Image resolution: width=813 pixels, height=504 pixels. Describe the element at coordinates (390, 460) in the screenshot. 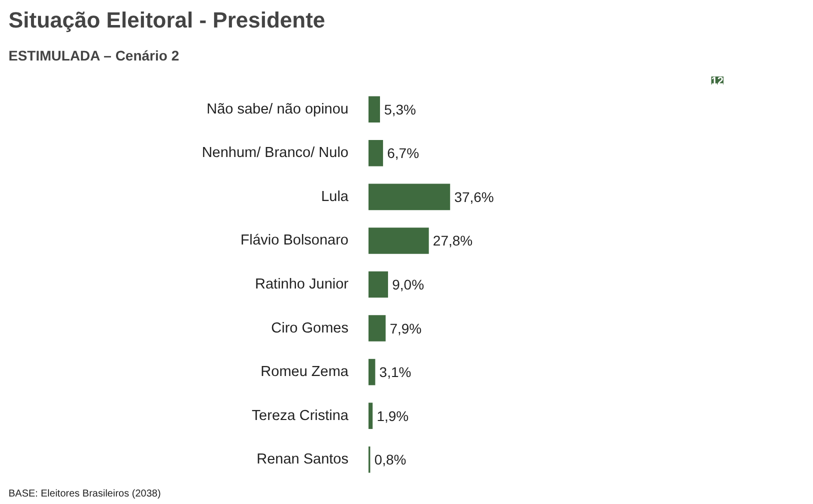

I see `data-label: 0,8%` at that location.